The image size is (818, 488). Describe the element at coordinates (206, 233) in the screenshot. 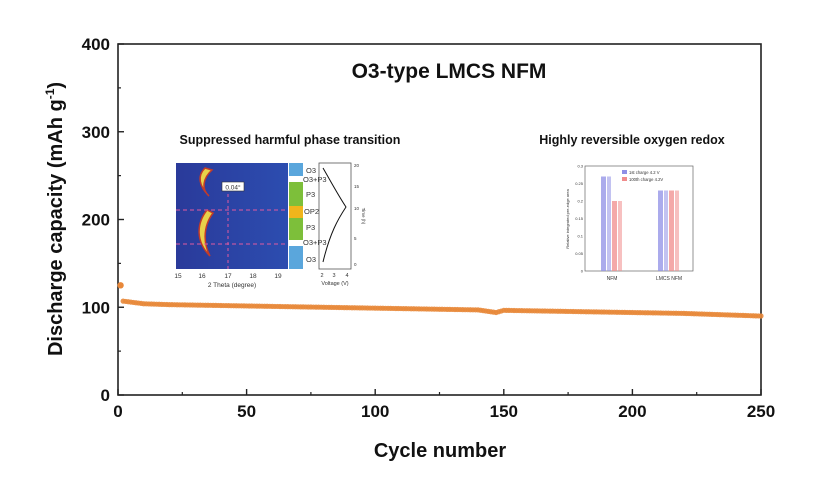

I see `inset-left-peak-lower` at that location.